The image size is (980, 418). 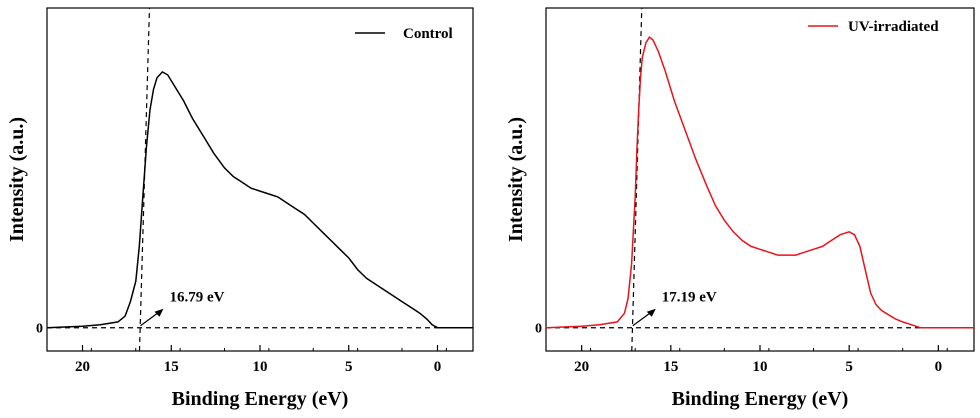 I want to click on legend-label-1: Control, so click(x=428, y=34).